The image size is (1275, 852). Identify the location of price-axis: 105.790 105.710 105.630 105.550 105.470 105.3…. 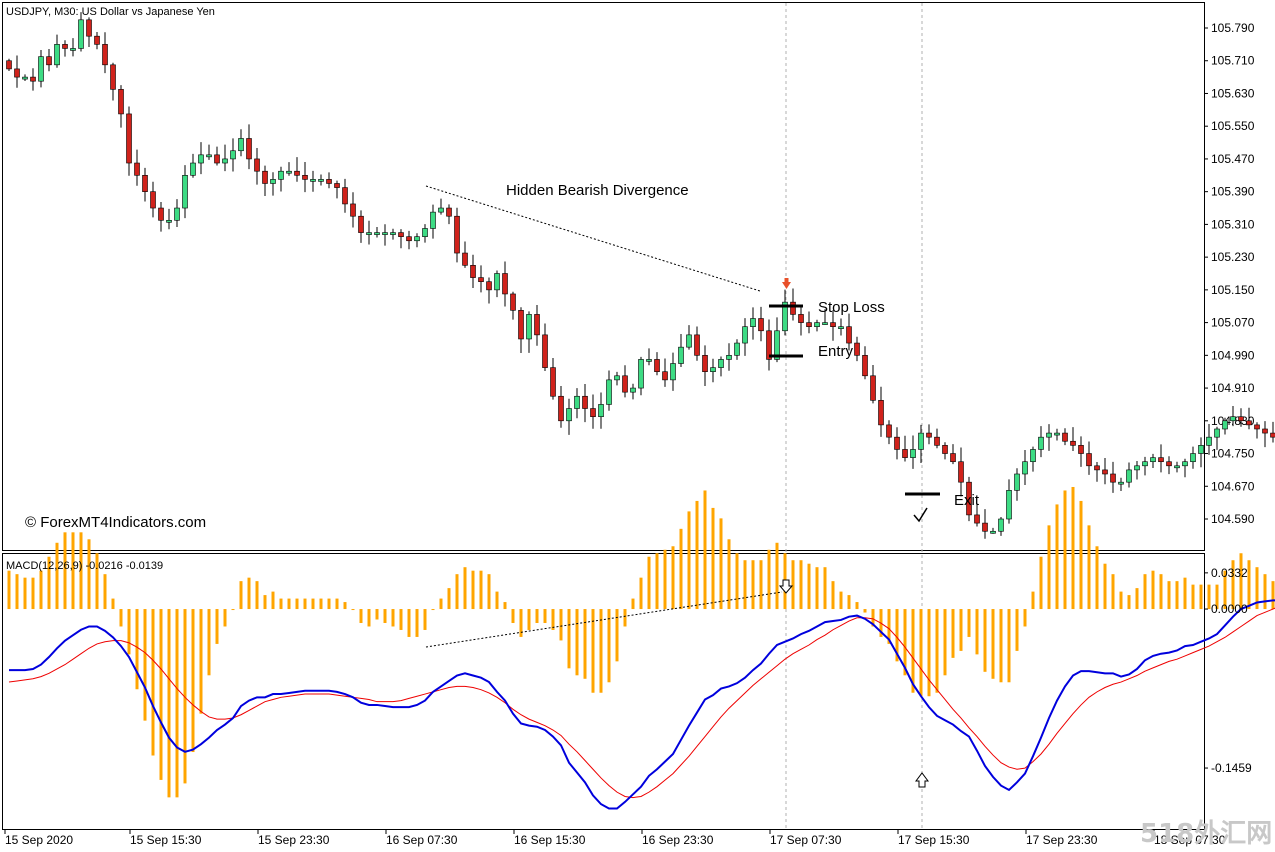
(1229, 273).